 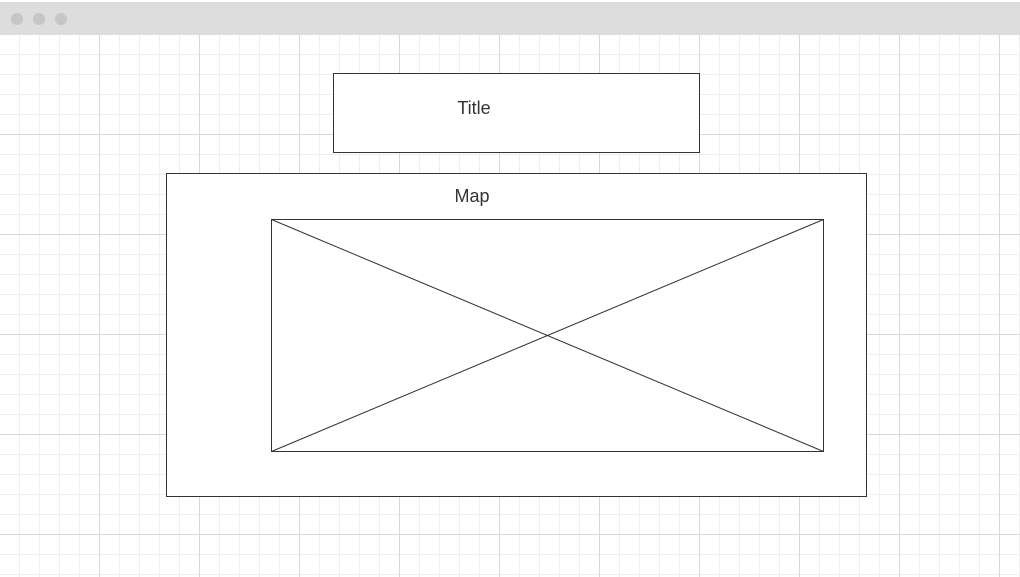 I want to click on window-titlebar, so click(x=510, y=18).